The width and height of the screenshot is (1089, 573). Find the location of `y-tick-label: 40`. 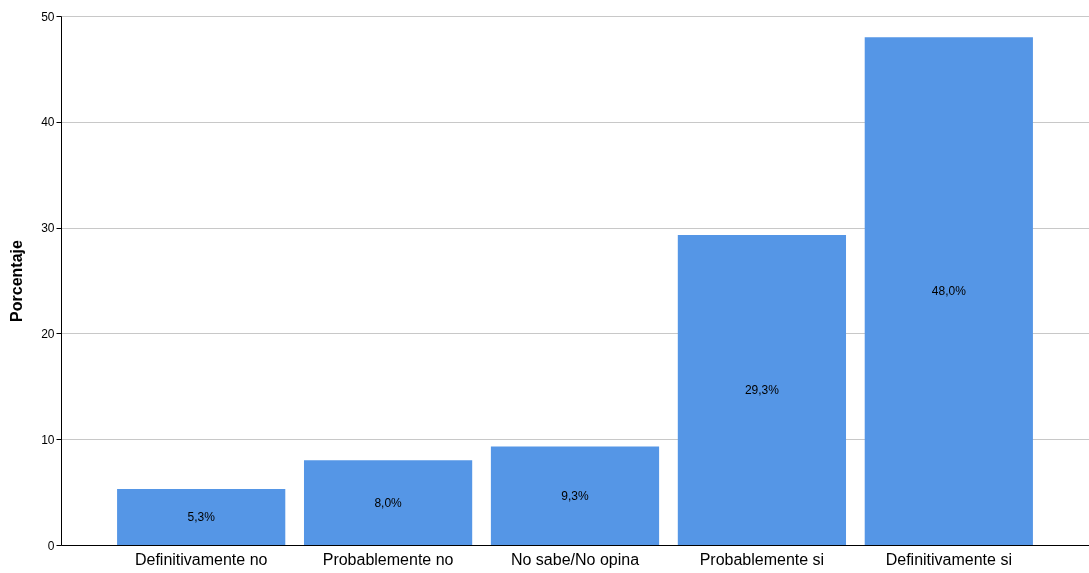

y-tick-label: 40 is located at coordinates (48, 122).